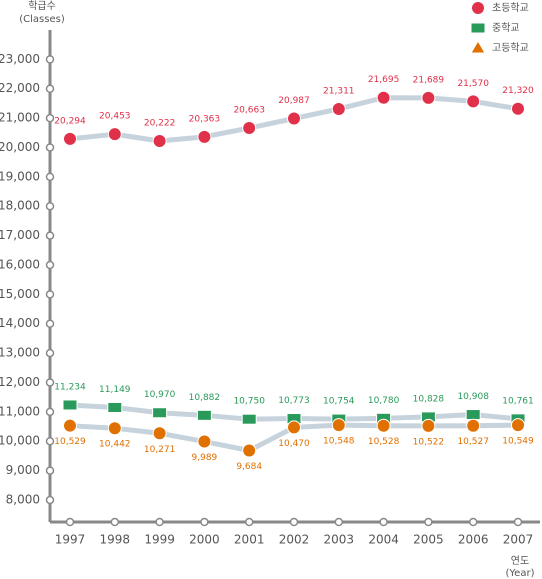 This screenshot has width=542, height=579. What do you see at coordinates (518, 401) in the screenshot?
I see `value-label: 10,761` at bounding box center [518, 401].